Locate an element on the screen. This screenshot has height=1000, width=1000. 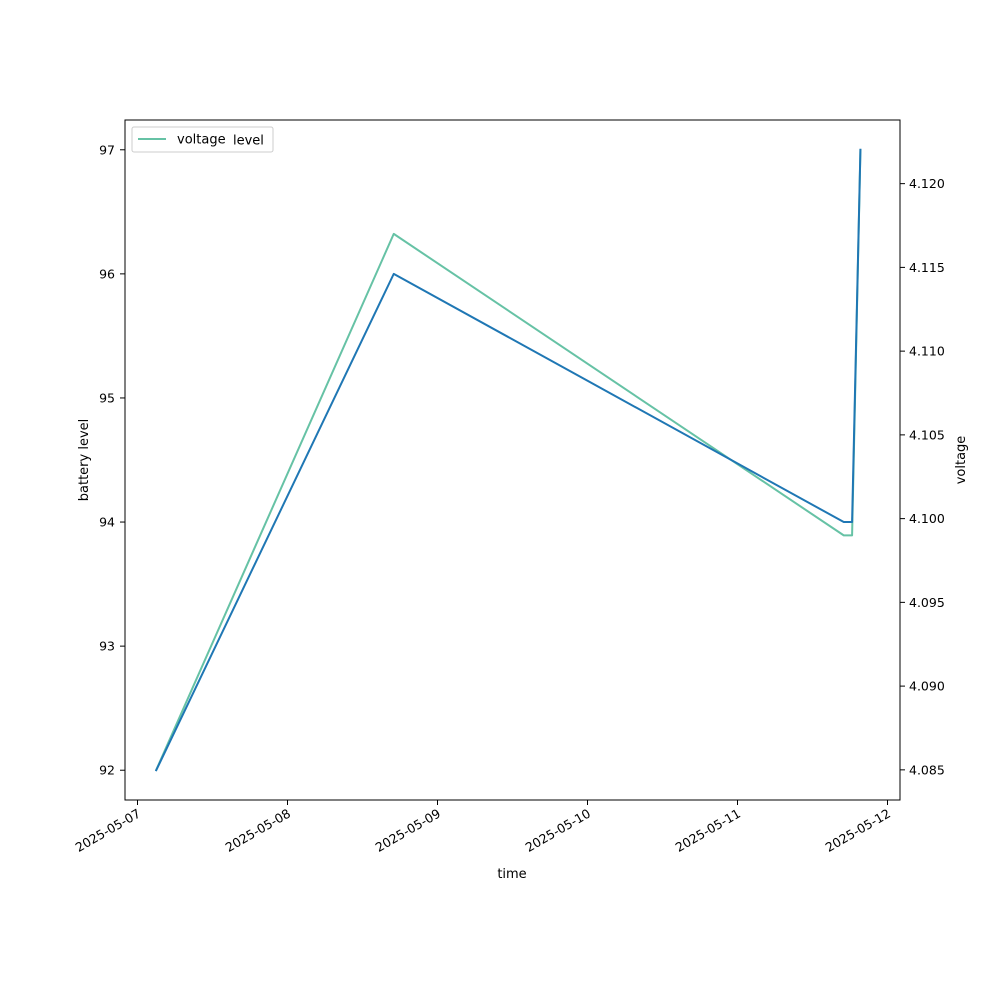
y-tick-label: 93 is located at coordinates (107, 646).